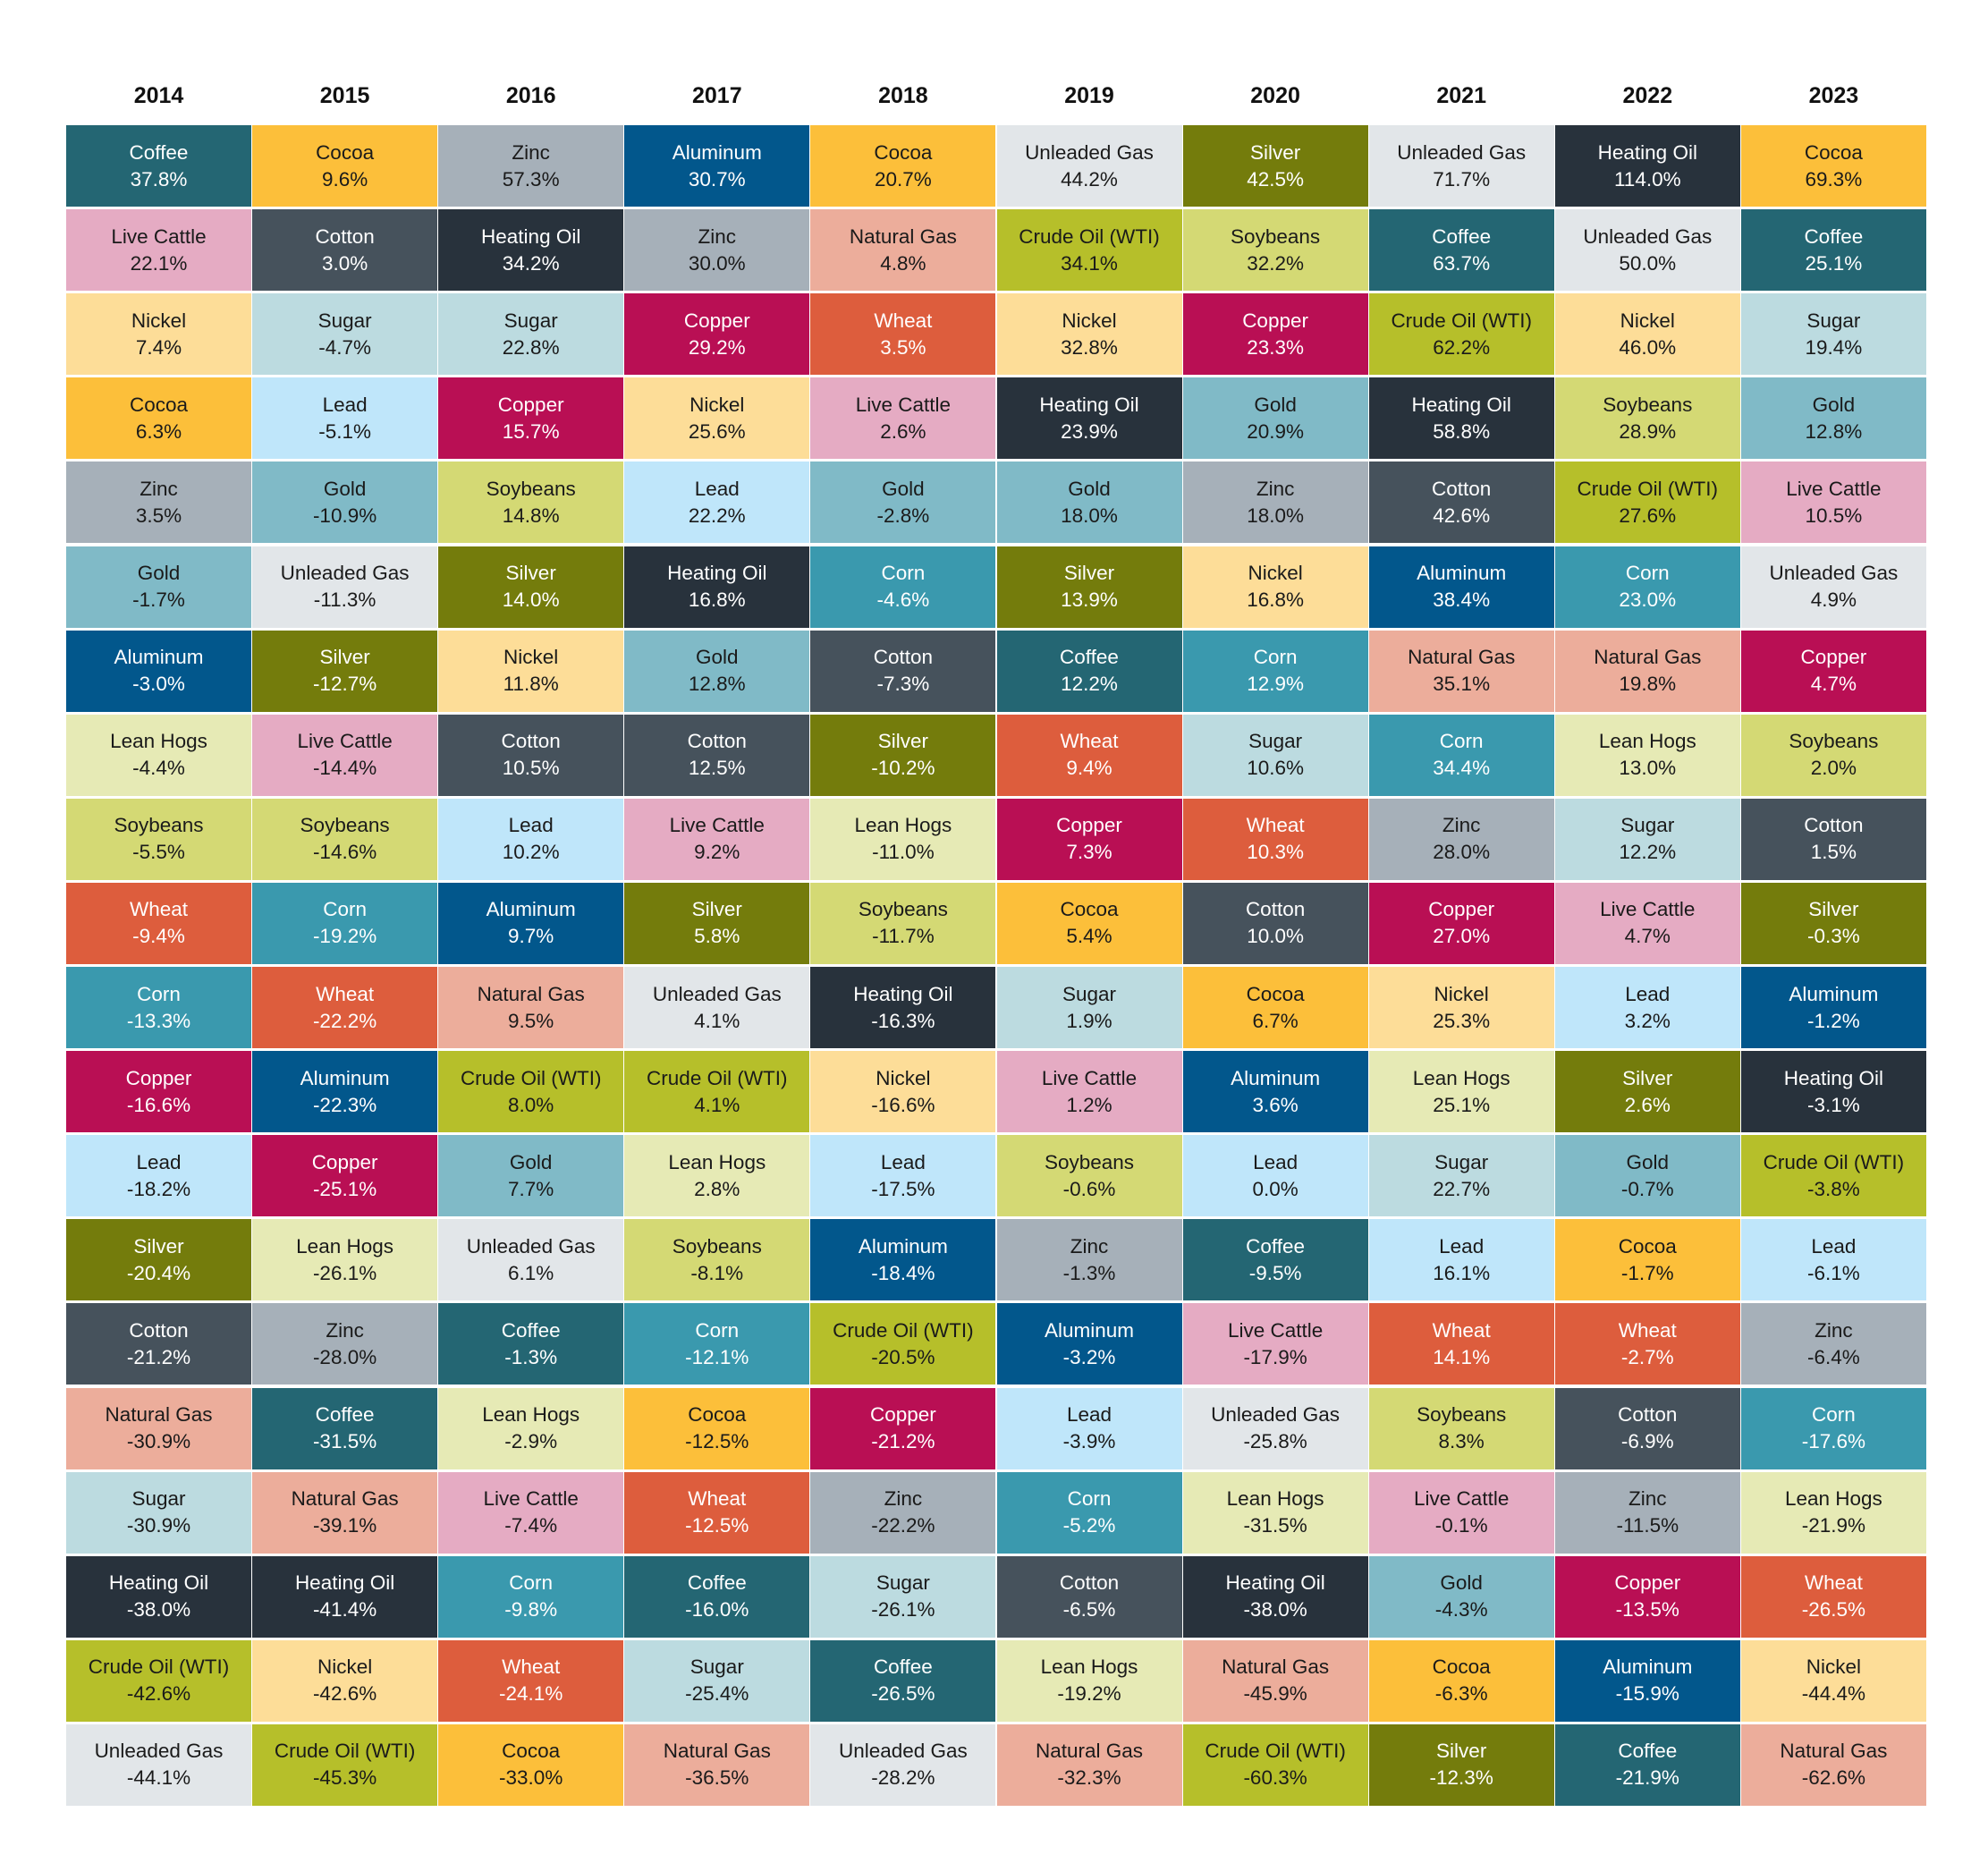 The width and height of the screenshot is (1988, 1863). What do you see at coordinates (1089, 251) in the screenshot?
I see `cell-2019-crude-oil-wti: Crude Oil (WTI) 34.1%` at bounding box center [1089, 251].